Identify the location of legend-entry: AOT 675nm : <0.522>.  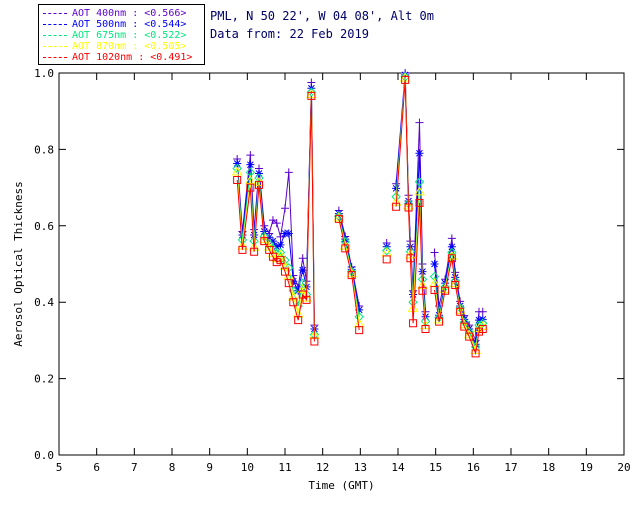
(123, 35).